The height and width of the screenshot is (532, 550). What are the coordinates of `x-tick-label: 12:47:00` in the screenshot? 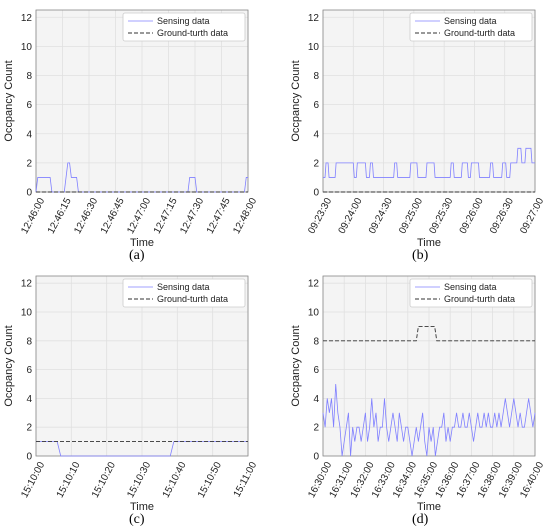 It's located at (139, 216).